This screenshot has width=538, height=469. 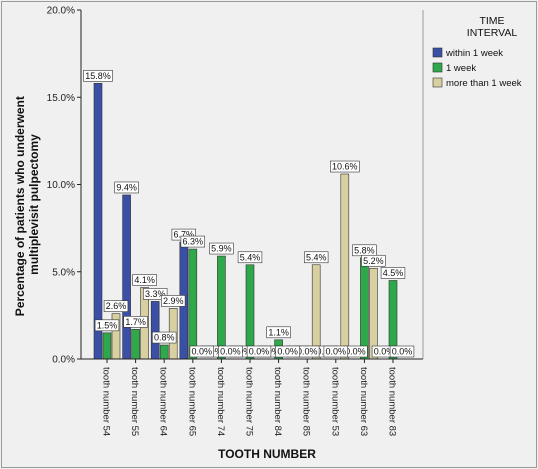 What do you see at coordinates (306, 401) in the screenshot?
I see `x-tick-label: tooth number 85` at bounding box center [306, 401].